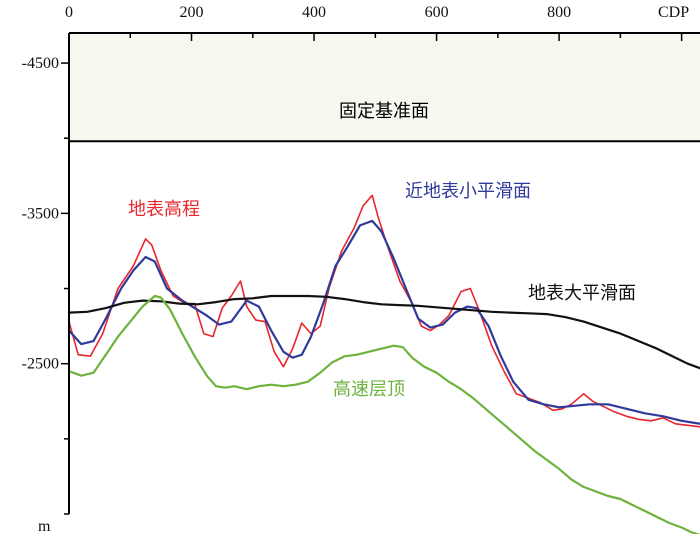 Image resolution: width=700 pixels, height=534 pixels. I want to click on y-tick-label: -4500, so click(40, 63).